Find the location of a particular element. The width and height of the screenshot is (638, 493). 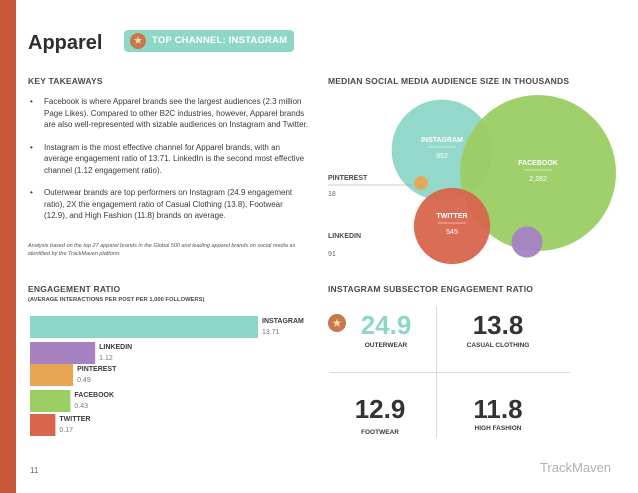

pinterest-bubble-label: PINTEREST is located at coordinates (348, 178).